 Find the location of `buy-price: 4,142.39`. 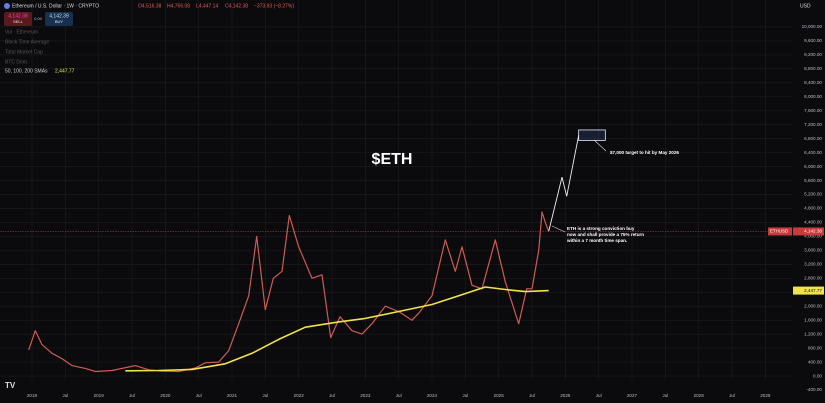

buy-price: 4,142.39 is located at coordinates (59, 16).